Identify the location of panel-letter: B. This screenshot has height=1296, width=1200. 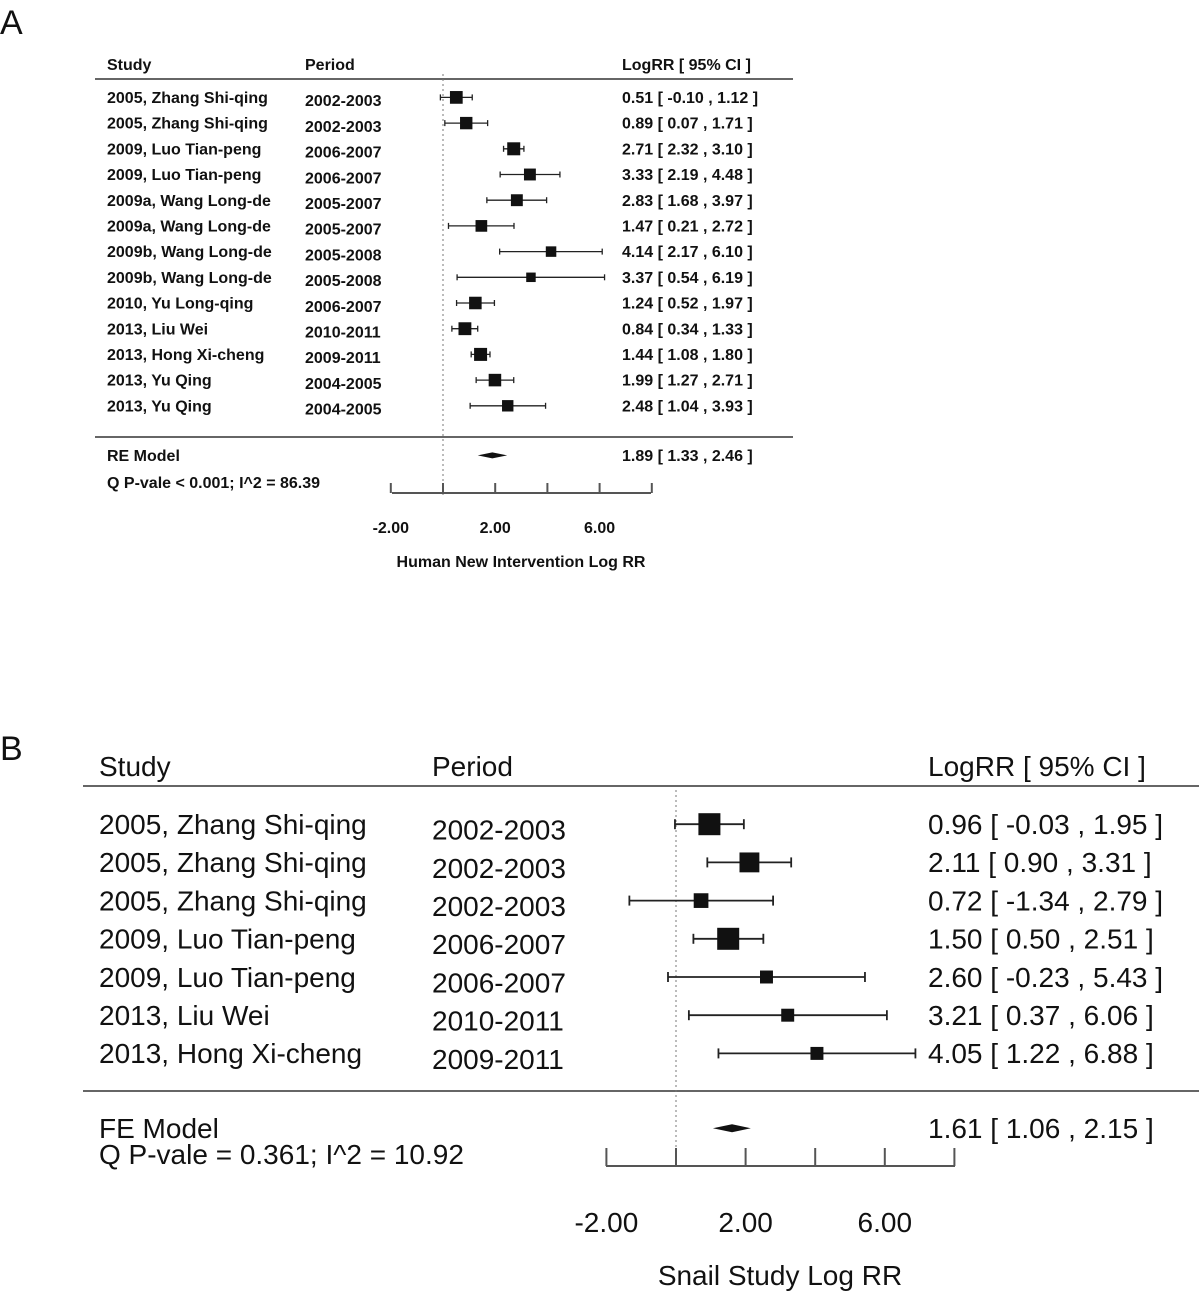
(11, 749).